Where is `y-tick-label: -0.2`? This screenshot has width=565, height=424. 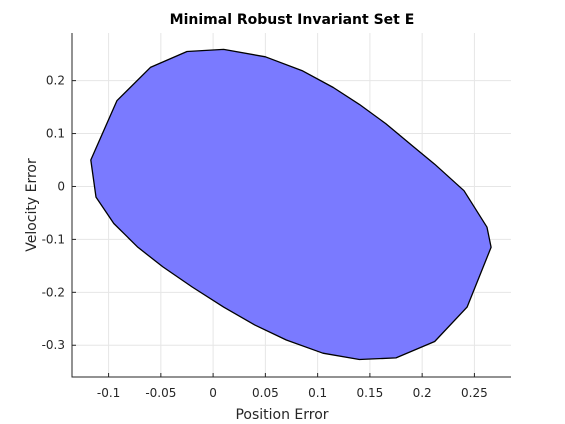 y-tick-label: -0.2 is located at coordinates (53, 292).